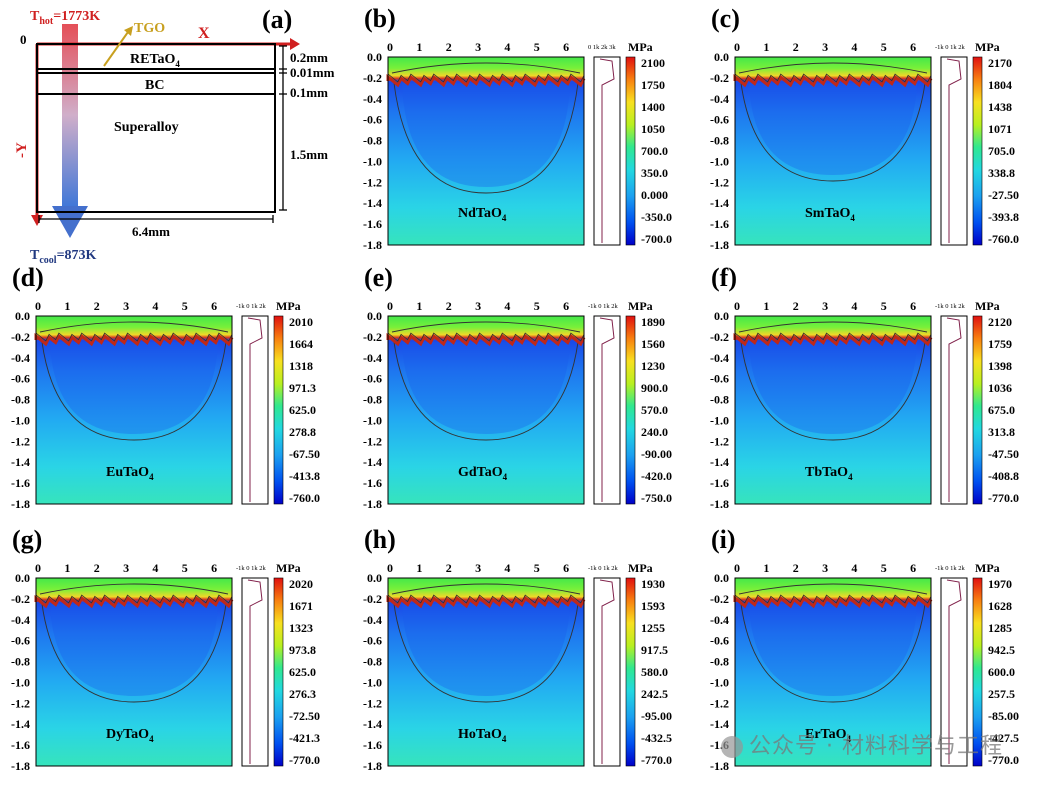 The image size is (1039, 787). I want to click on colorbar-level-label: 1970, so click(1000, 584).